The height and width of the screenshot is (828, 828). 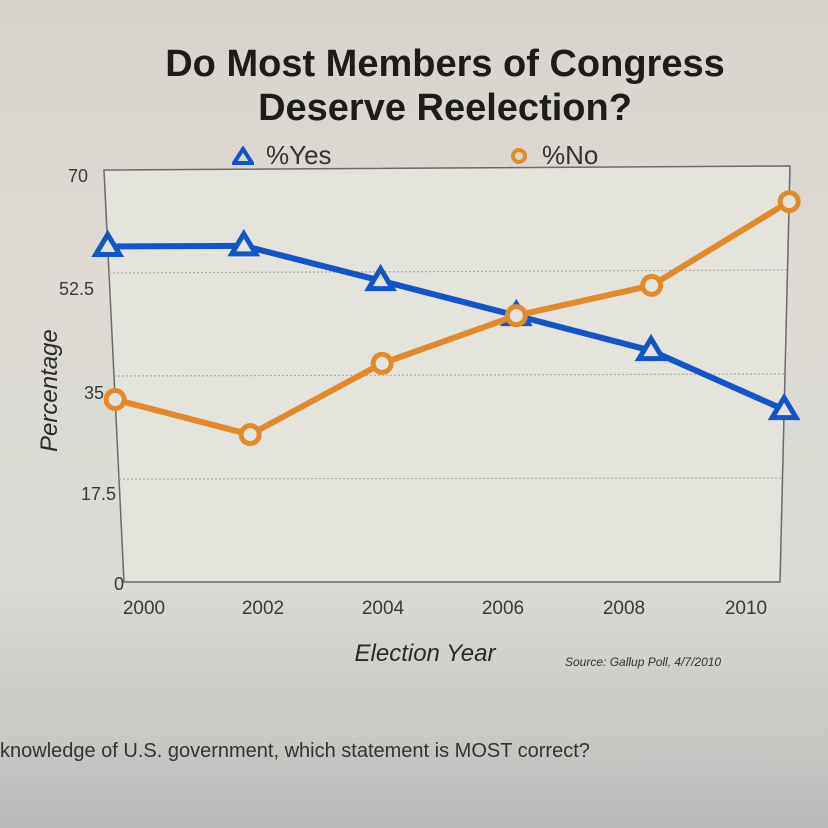 What do you see at coordinates (93, 393) in the screenshot?
I see `y-tick-label: 35` at bounding box center [93, 393].